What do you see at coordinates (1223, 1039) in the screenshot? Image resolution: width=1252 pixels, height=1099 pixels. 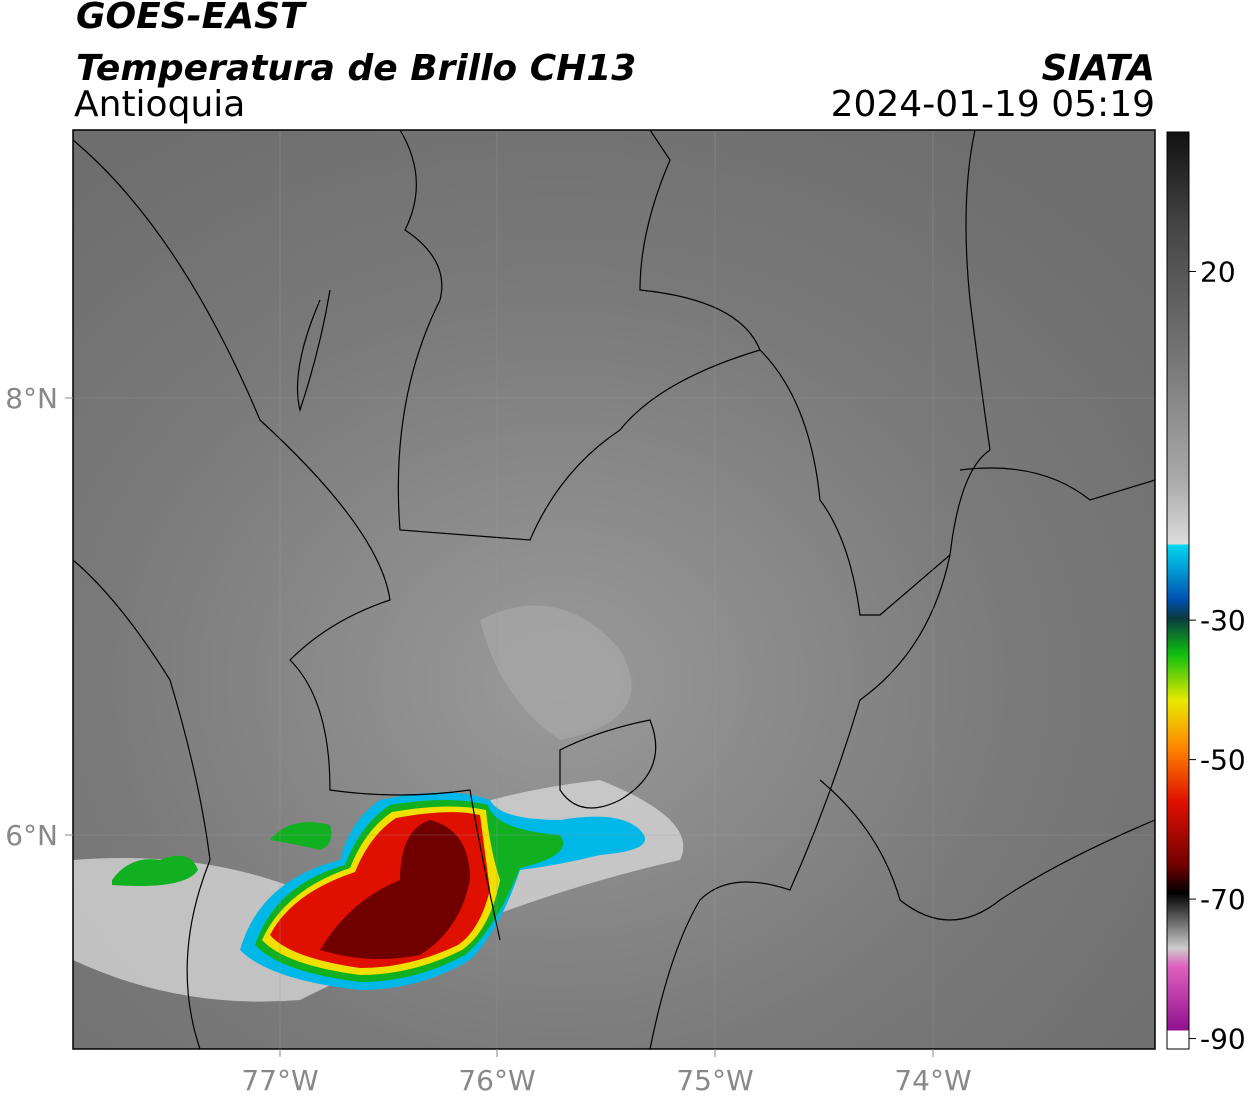 I see `colorbar-label: -90` at bounding box center [1223, 1039].